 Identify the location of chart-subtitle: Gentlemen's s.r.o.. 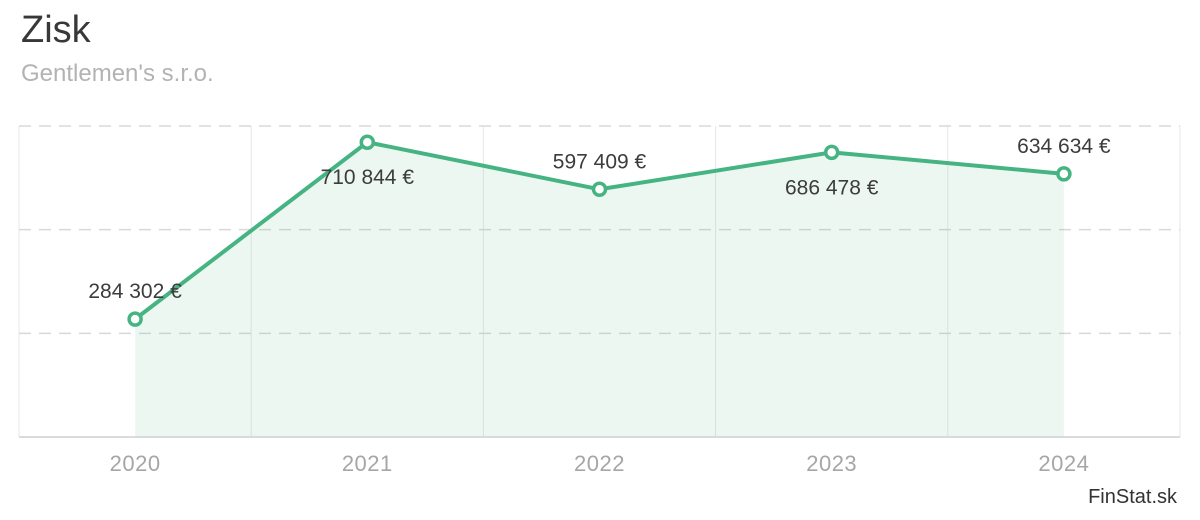
(117, 73).